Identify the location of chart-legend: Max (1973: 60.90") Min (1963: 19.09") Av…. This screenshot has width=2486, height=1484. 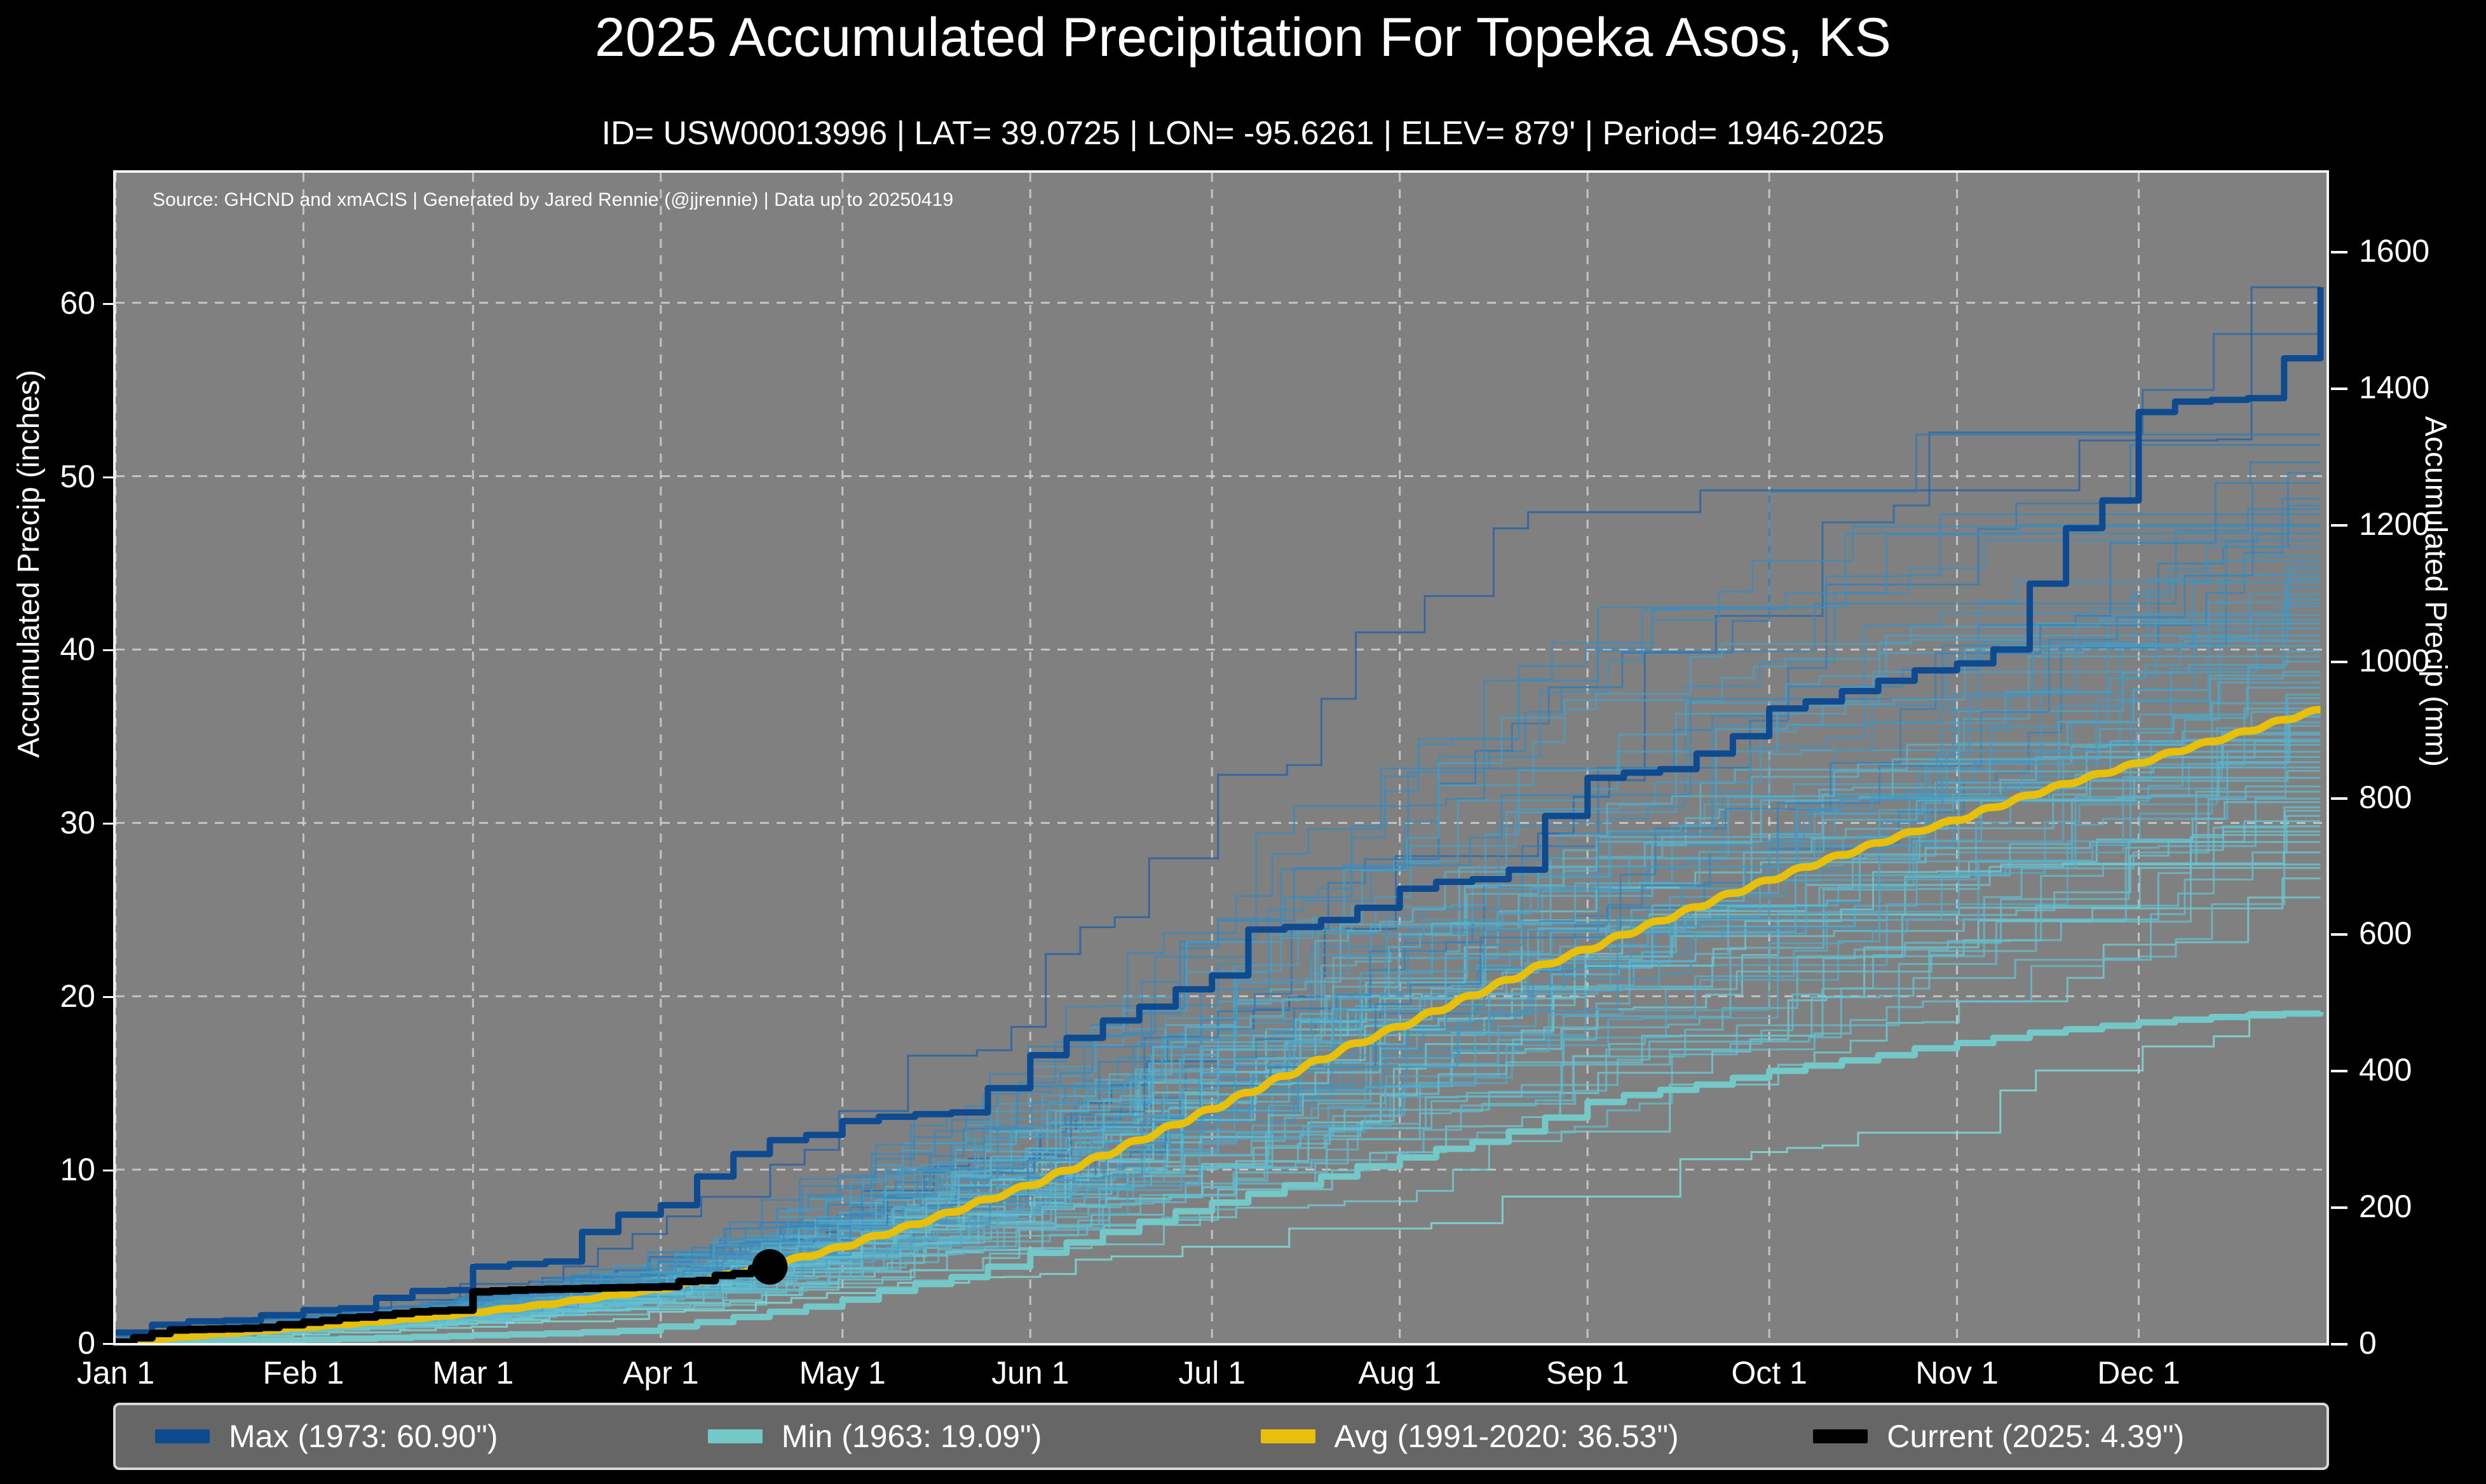
(1221, 1436).